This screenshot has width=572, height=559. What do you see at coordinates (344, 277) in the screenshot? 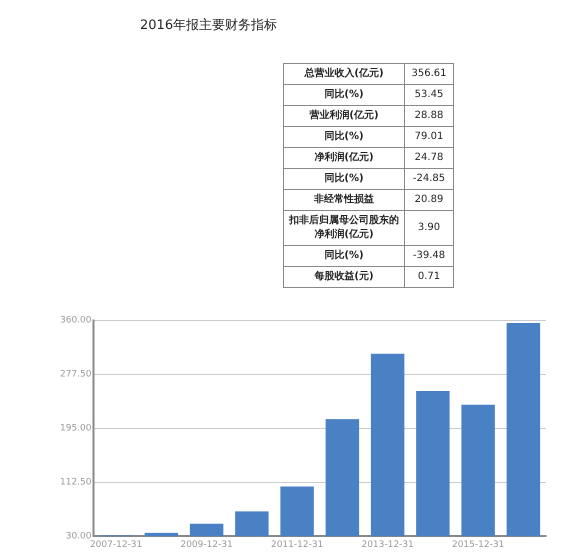
I see `text: 每股收益(元)` at bounding box center [344, 277].